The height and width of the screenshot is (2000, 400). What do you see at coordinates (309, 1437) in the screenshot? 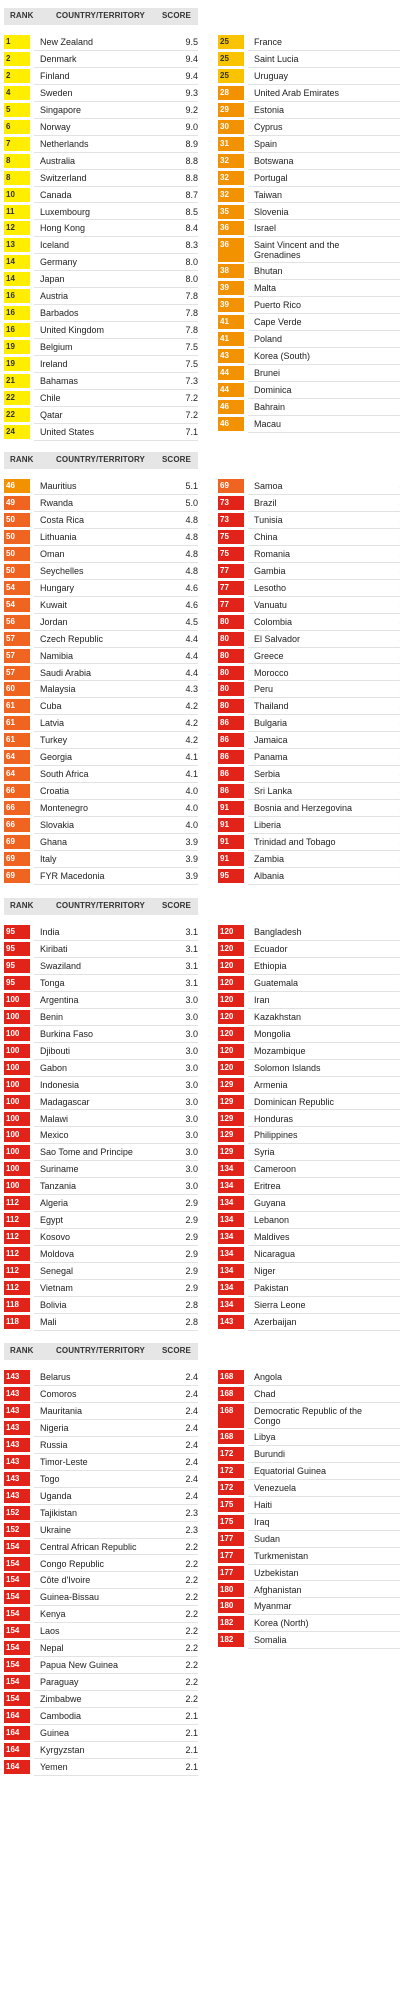
I see `table-row: 168 Libya 2.0` at bounding box center [309, 1437].